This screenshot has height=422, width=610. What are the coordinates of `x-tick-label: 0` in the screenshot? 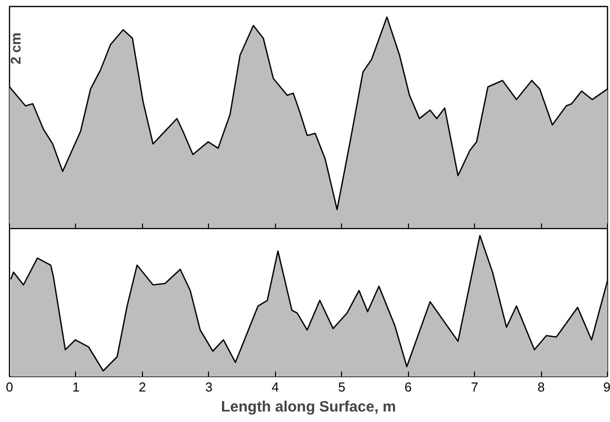 It's located at (10, 387).